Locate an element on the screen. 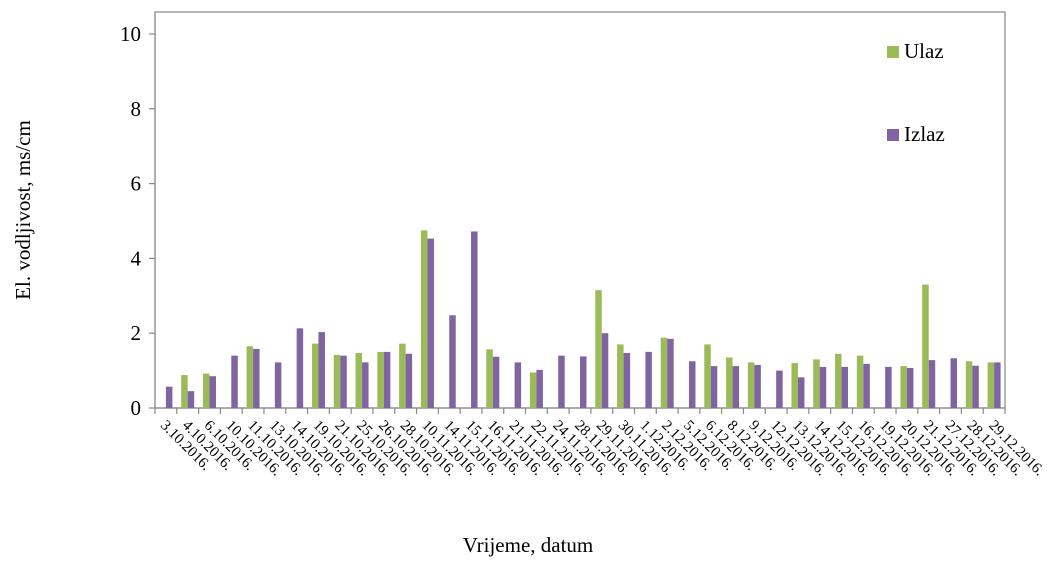 Image resolution: width=1056 pixels, height=571 pixels. y-tick-label: 8 is located at coordinates (136, 109).